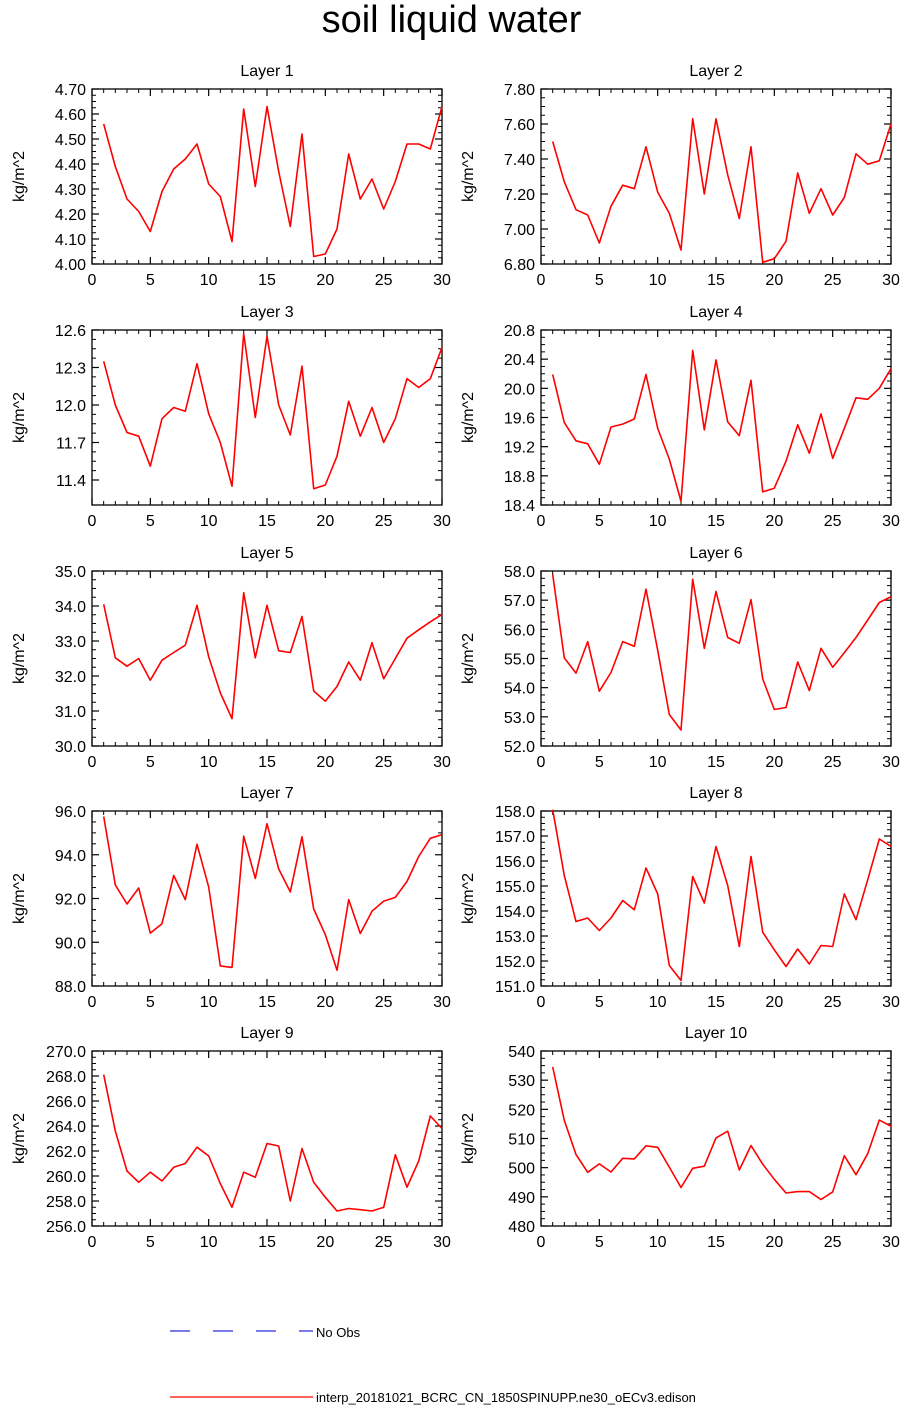  What do you see at coordinates (70, 406) in the screenshot?
I see `panel-3-ytick-label: 12.0` at bounding box center [70, 406].